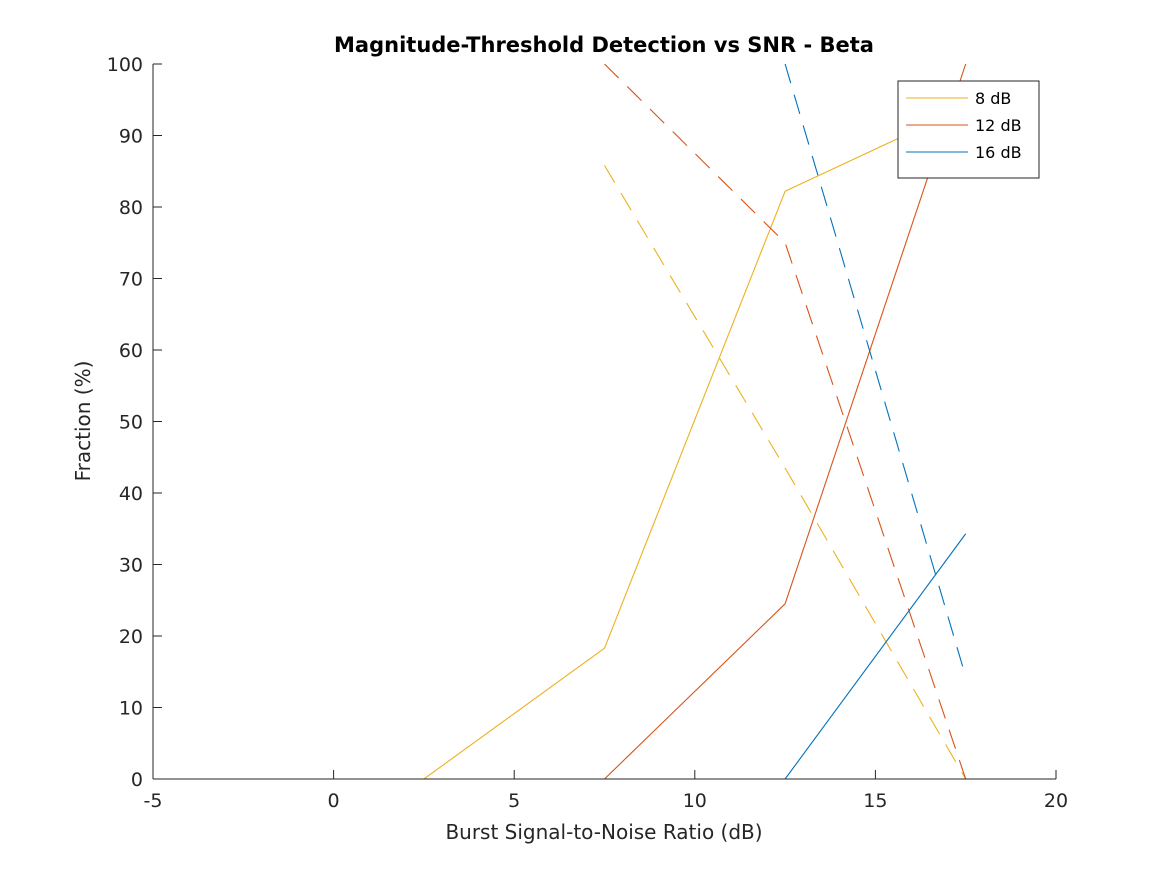 Image resolution: width=1167 pixels, height=875 pixels. I want to click on y-tick-label: 50, so click(131, 423).